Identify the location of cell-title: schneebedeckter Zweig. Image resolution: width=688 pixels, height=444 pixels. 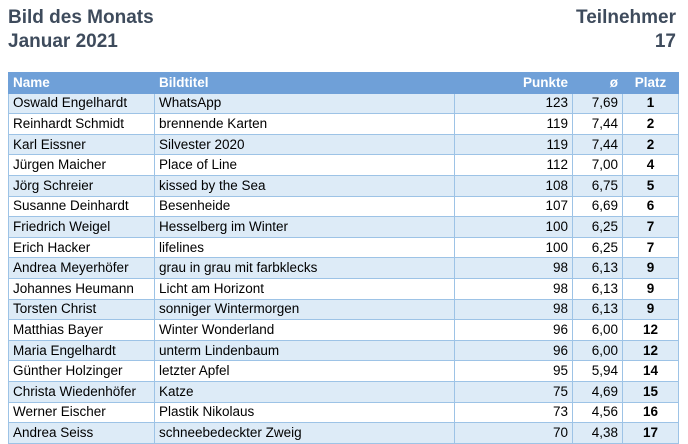
(304, 433).